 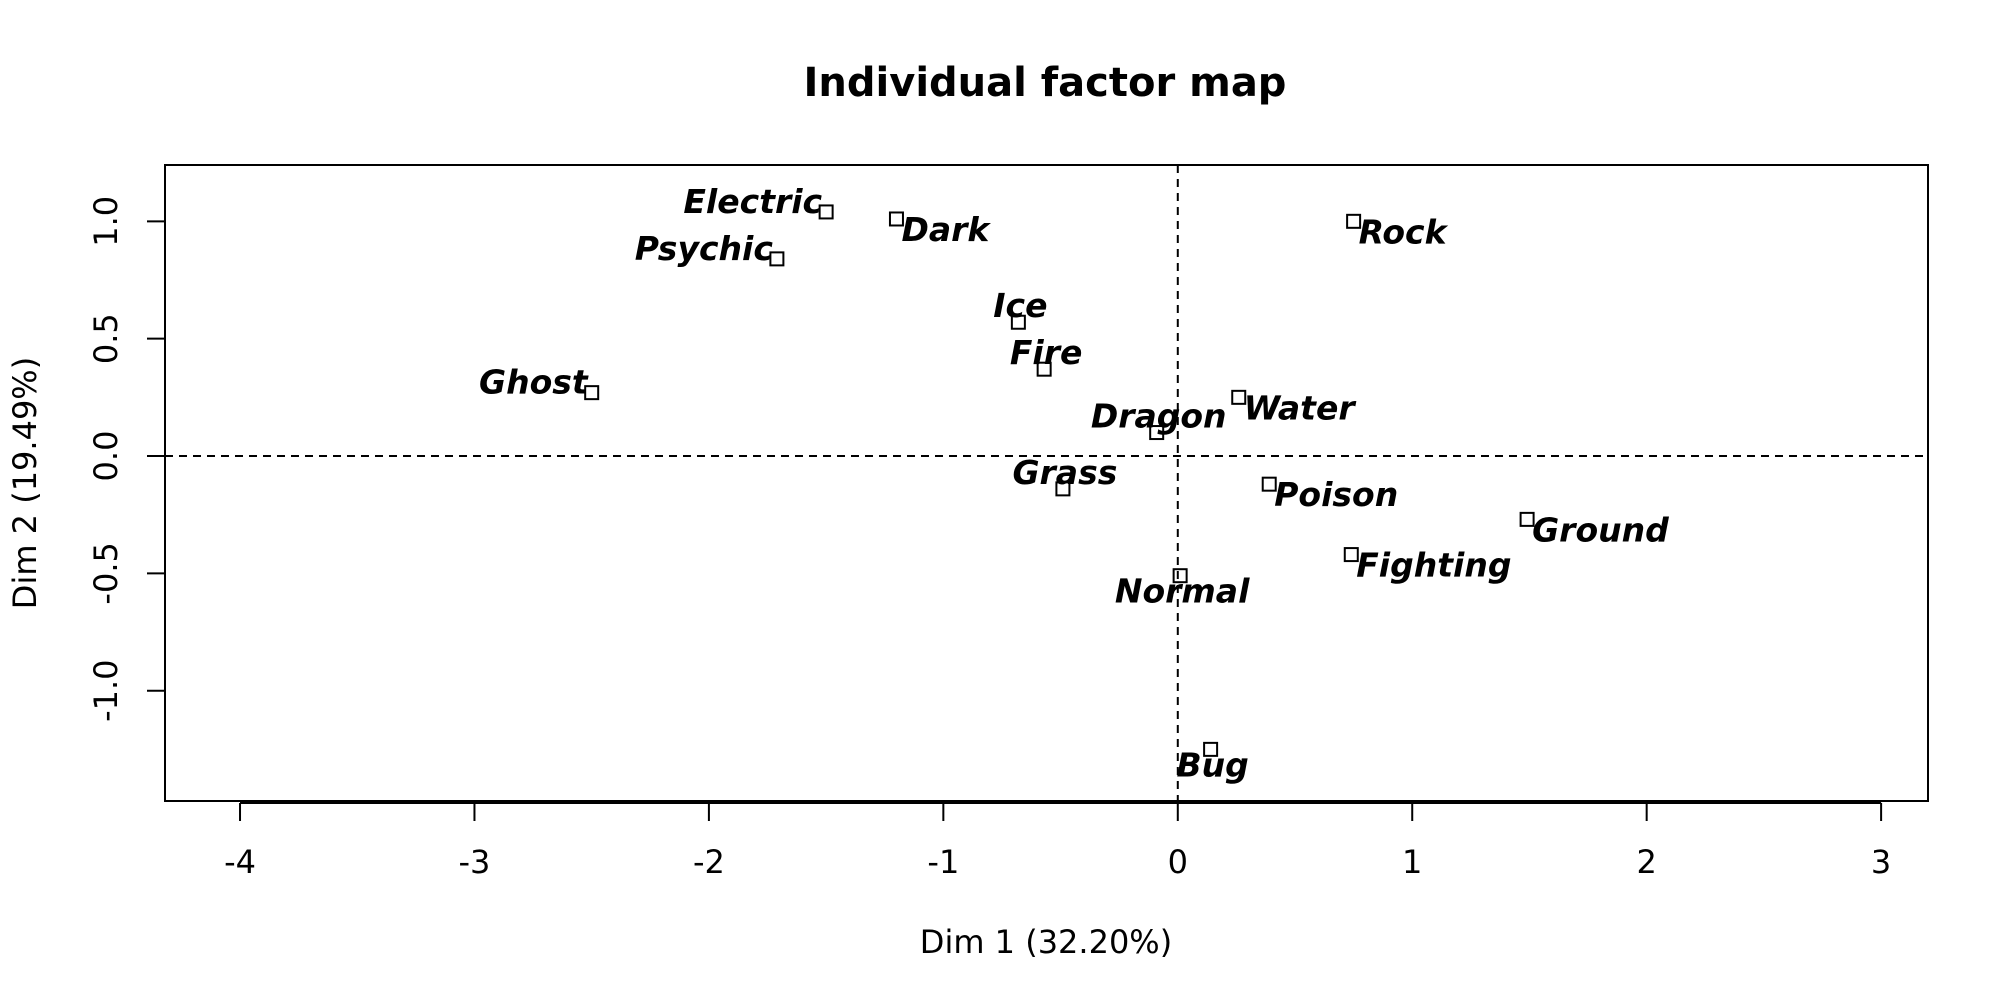 I want to click on x-tick-label: -3, so click(x=475, y=862).